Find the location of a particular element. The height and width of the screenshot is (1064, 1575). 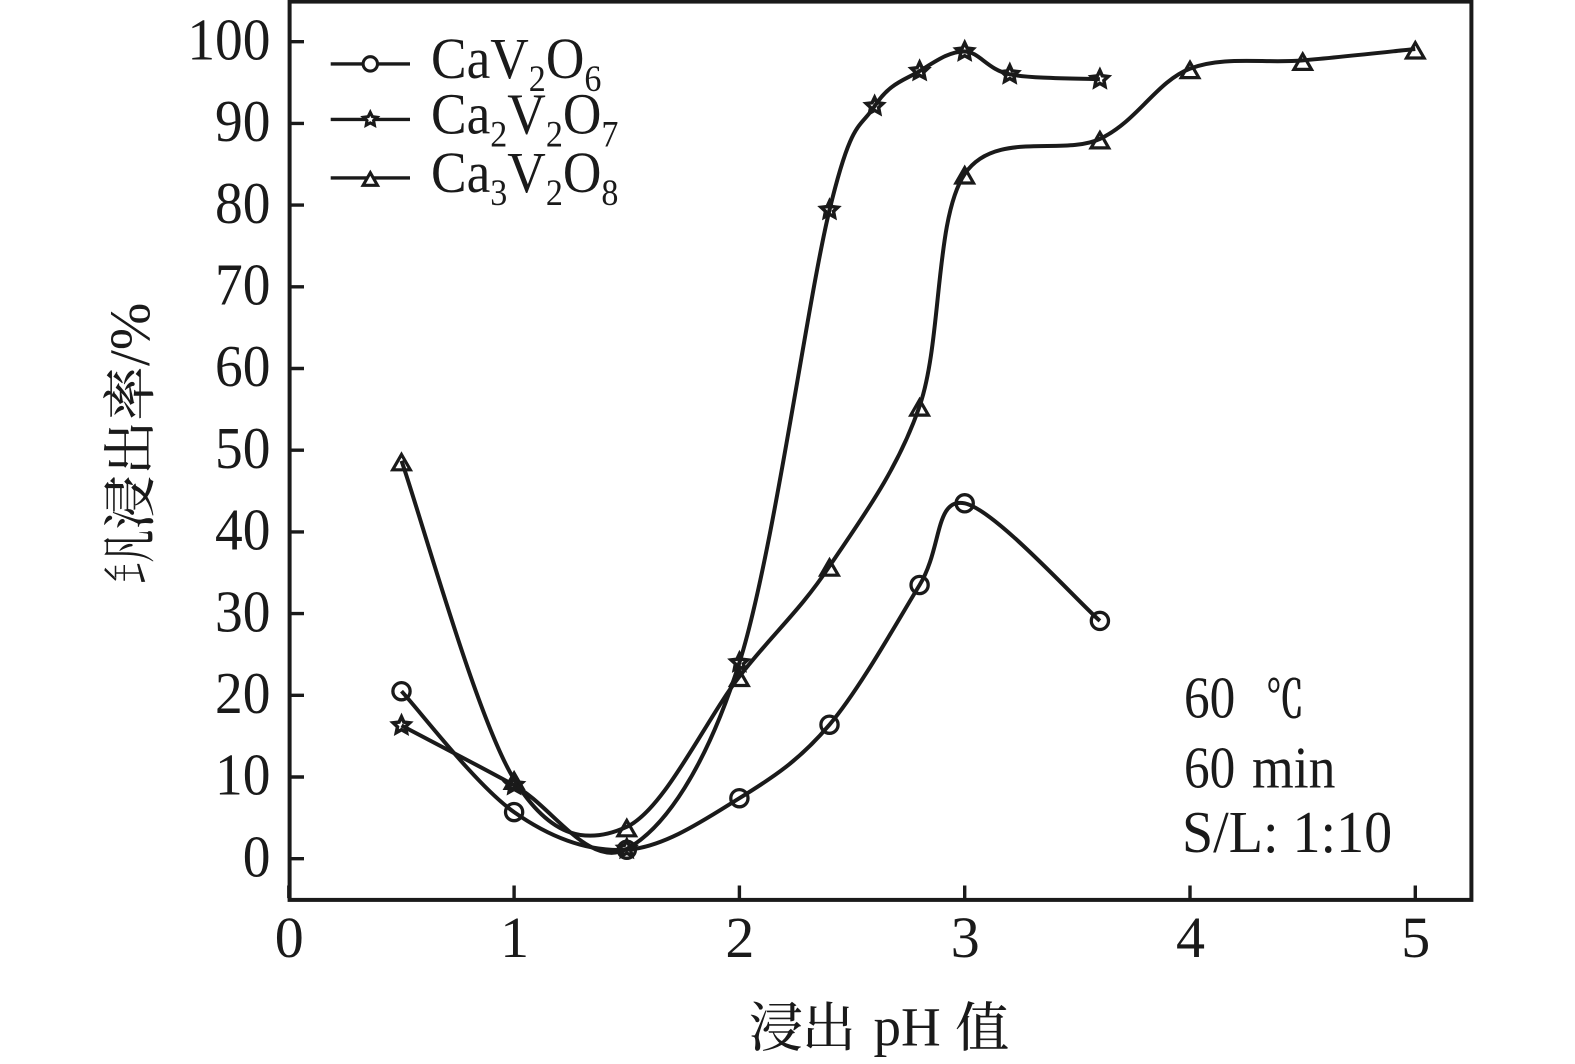

svg-text: 5 is located at coordinates (1415, 937).